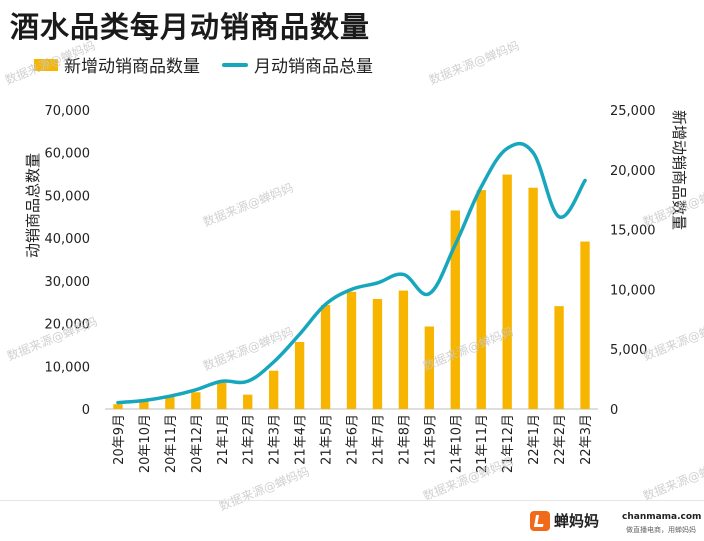  I want to click on brand-block: 蝉妈妈, so click(564, 520).